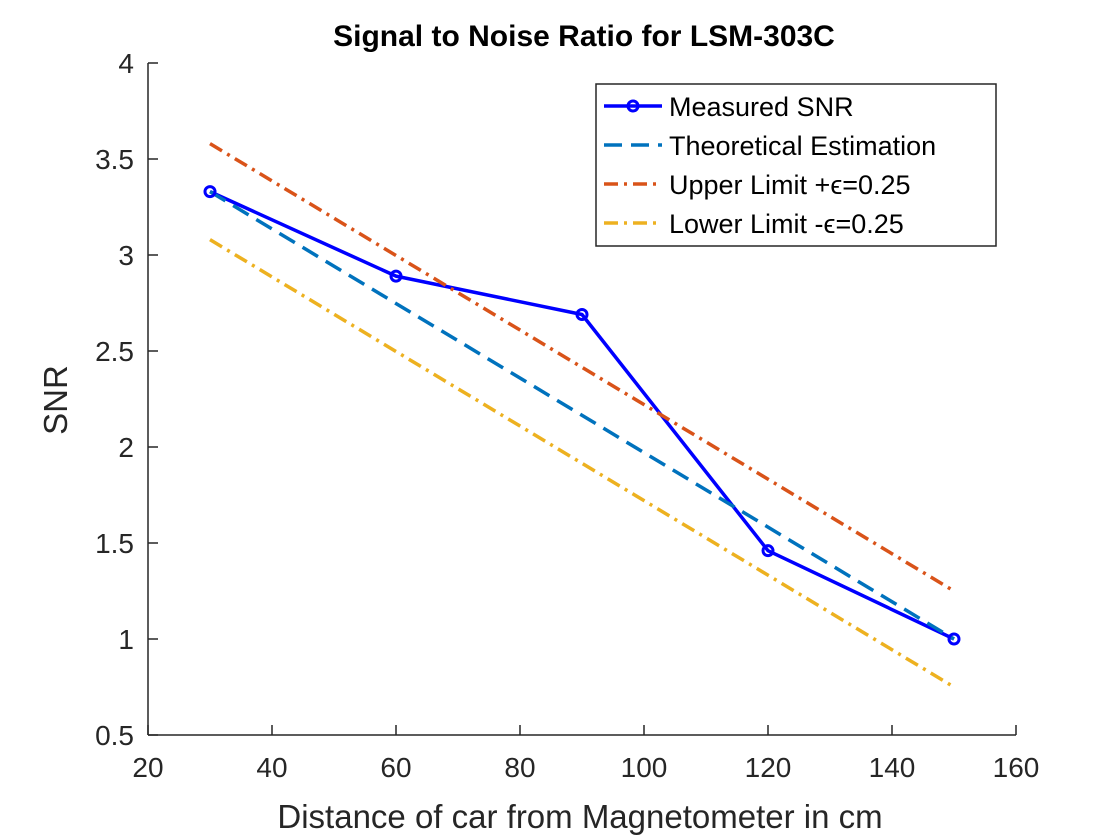  I want to click on x-tick-label: 160, so click(1016, 767).